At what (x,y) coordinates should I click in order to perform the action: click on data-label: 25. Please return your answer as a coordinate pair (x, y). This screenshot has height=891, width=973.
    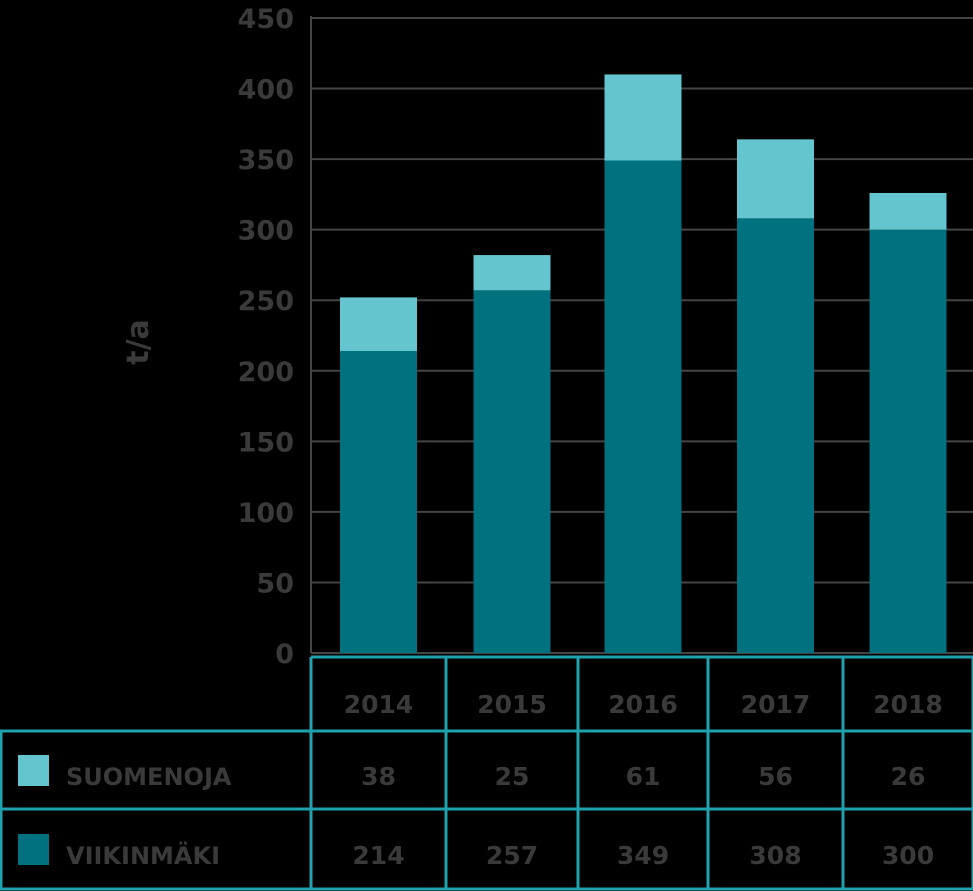
    Looking at the image, I should click on (512, 776).